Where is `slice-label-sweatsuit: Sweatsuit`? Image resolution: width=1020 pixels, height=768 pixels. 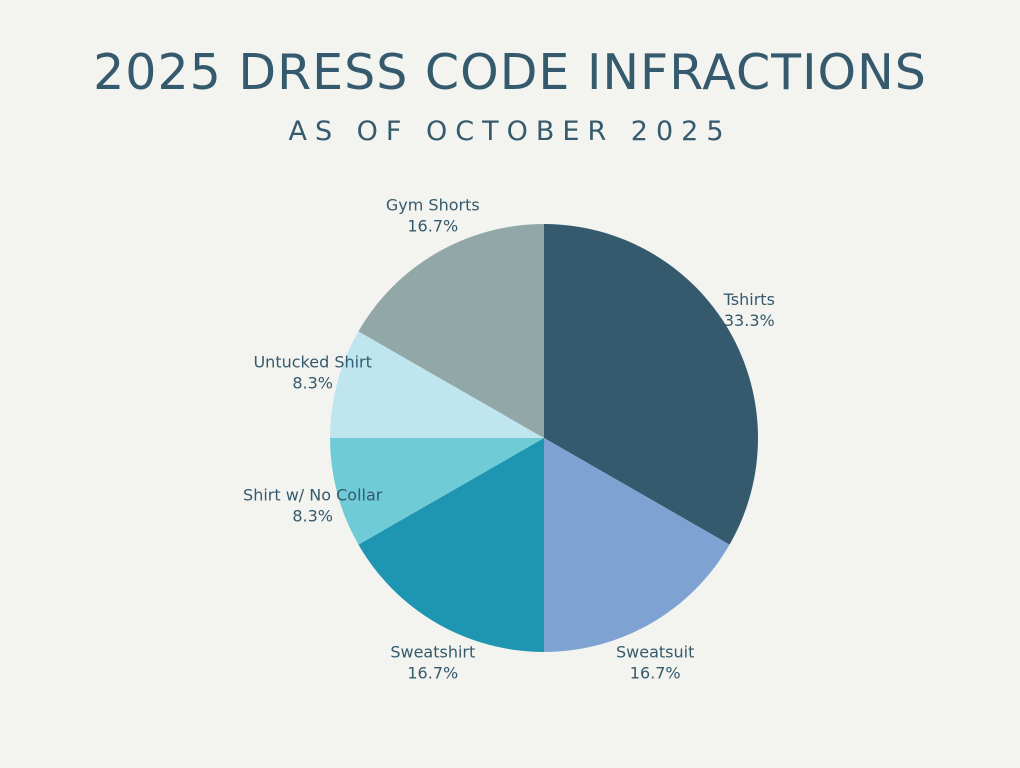 slice-label-sweatsuit: Sweatsuit is located at coordinates (655, 651).